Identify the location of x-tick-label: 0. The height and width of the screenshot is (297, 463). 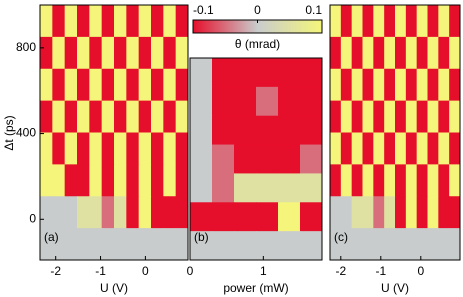
(190, 271).